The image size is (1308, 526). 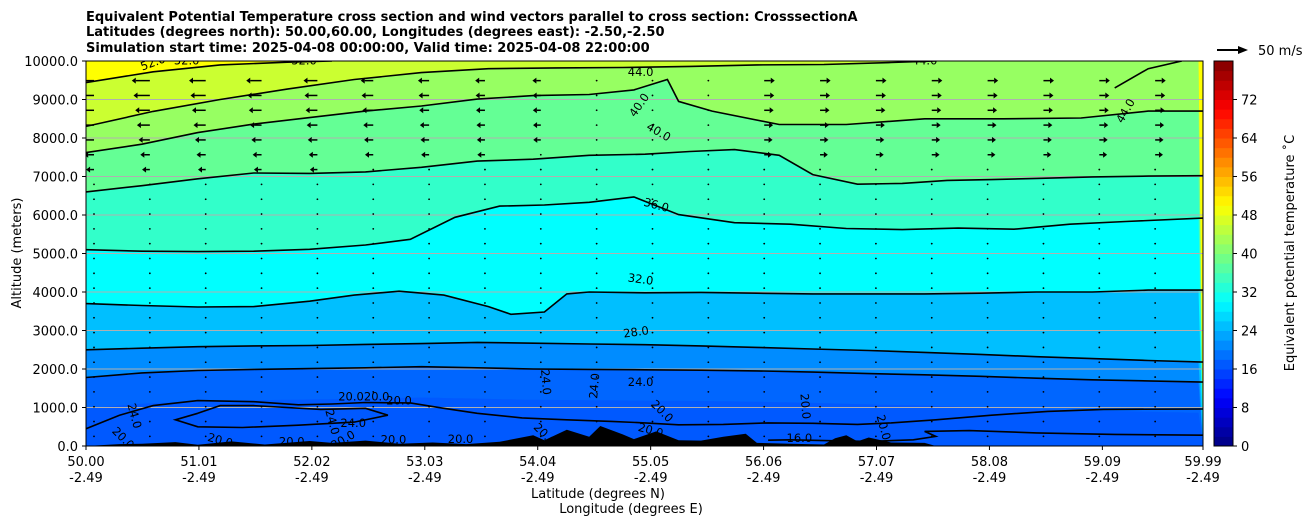 I want to click on colorbar-tick-label: 72, so click(x=1249, y=101).